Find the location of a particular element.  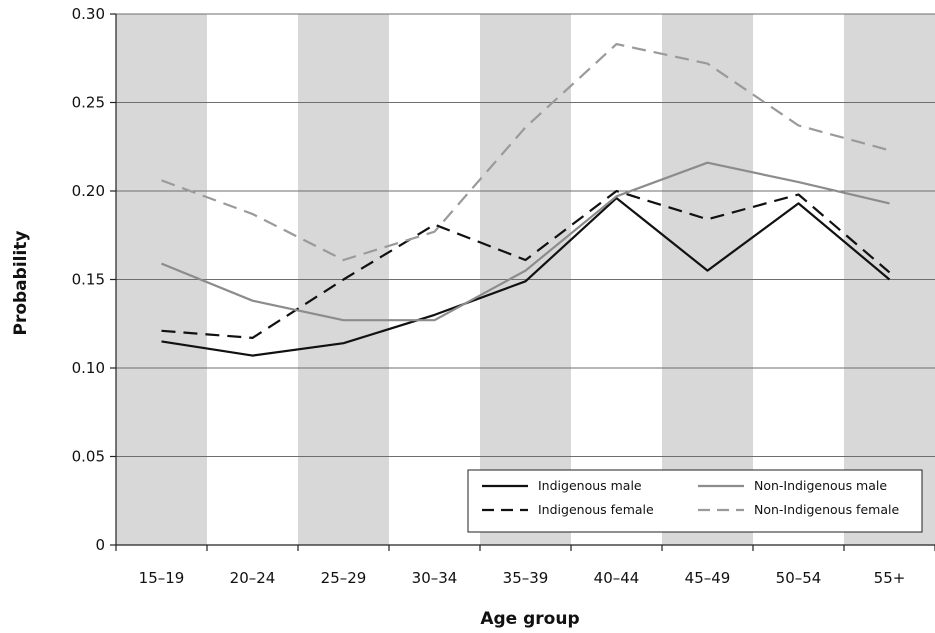

x-axis-title: Age group is located at coordinates (529, 619).